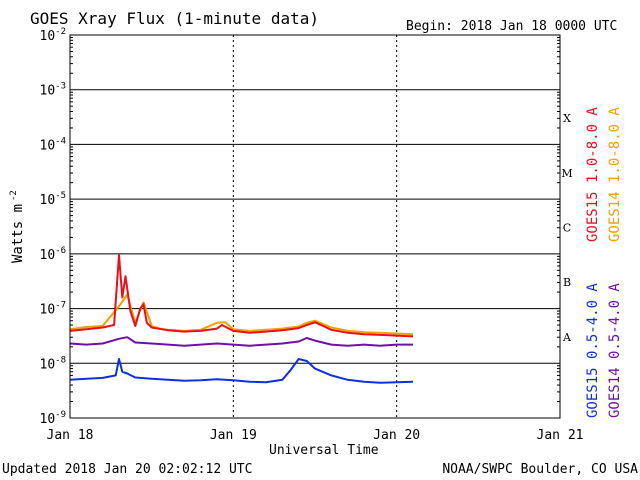  I want to click on flare-class-labels: X M C B A, so click(566, 228).